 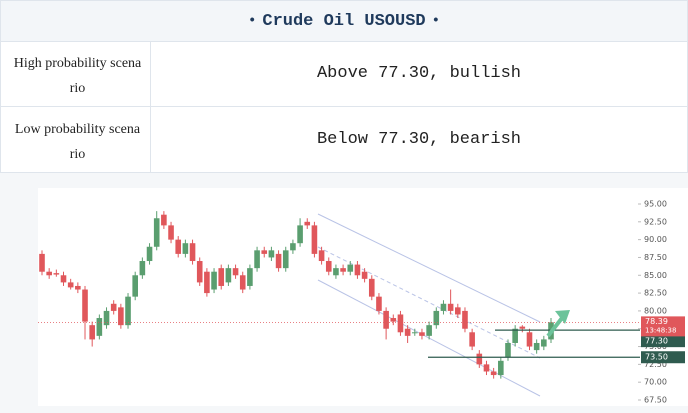 What do you see at coordinates (655, 221) in the screenshot?
I see `y-tick-label: 92.50` at bounding box center [655, 221].